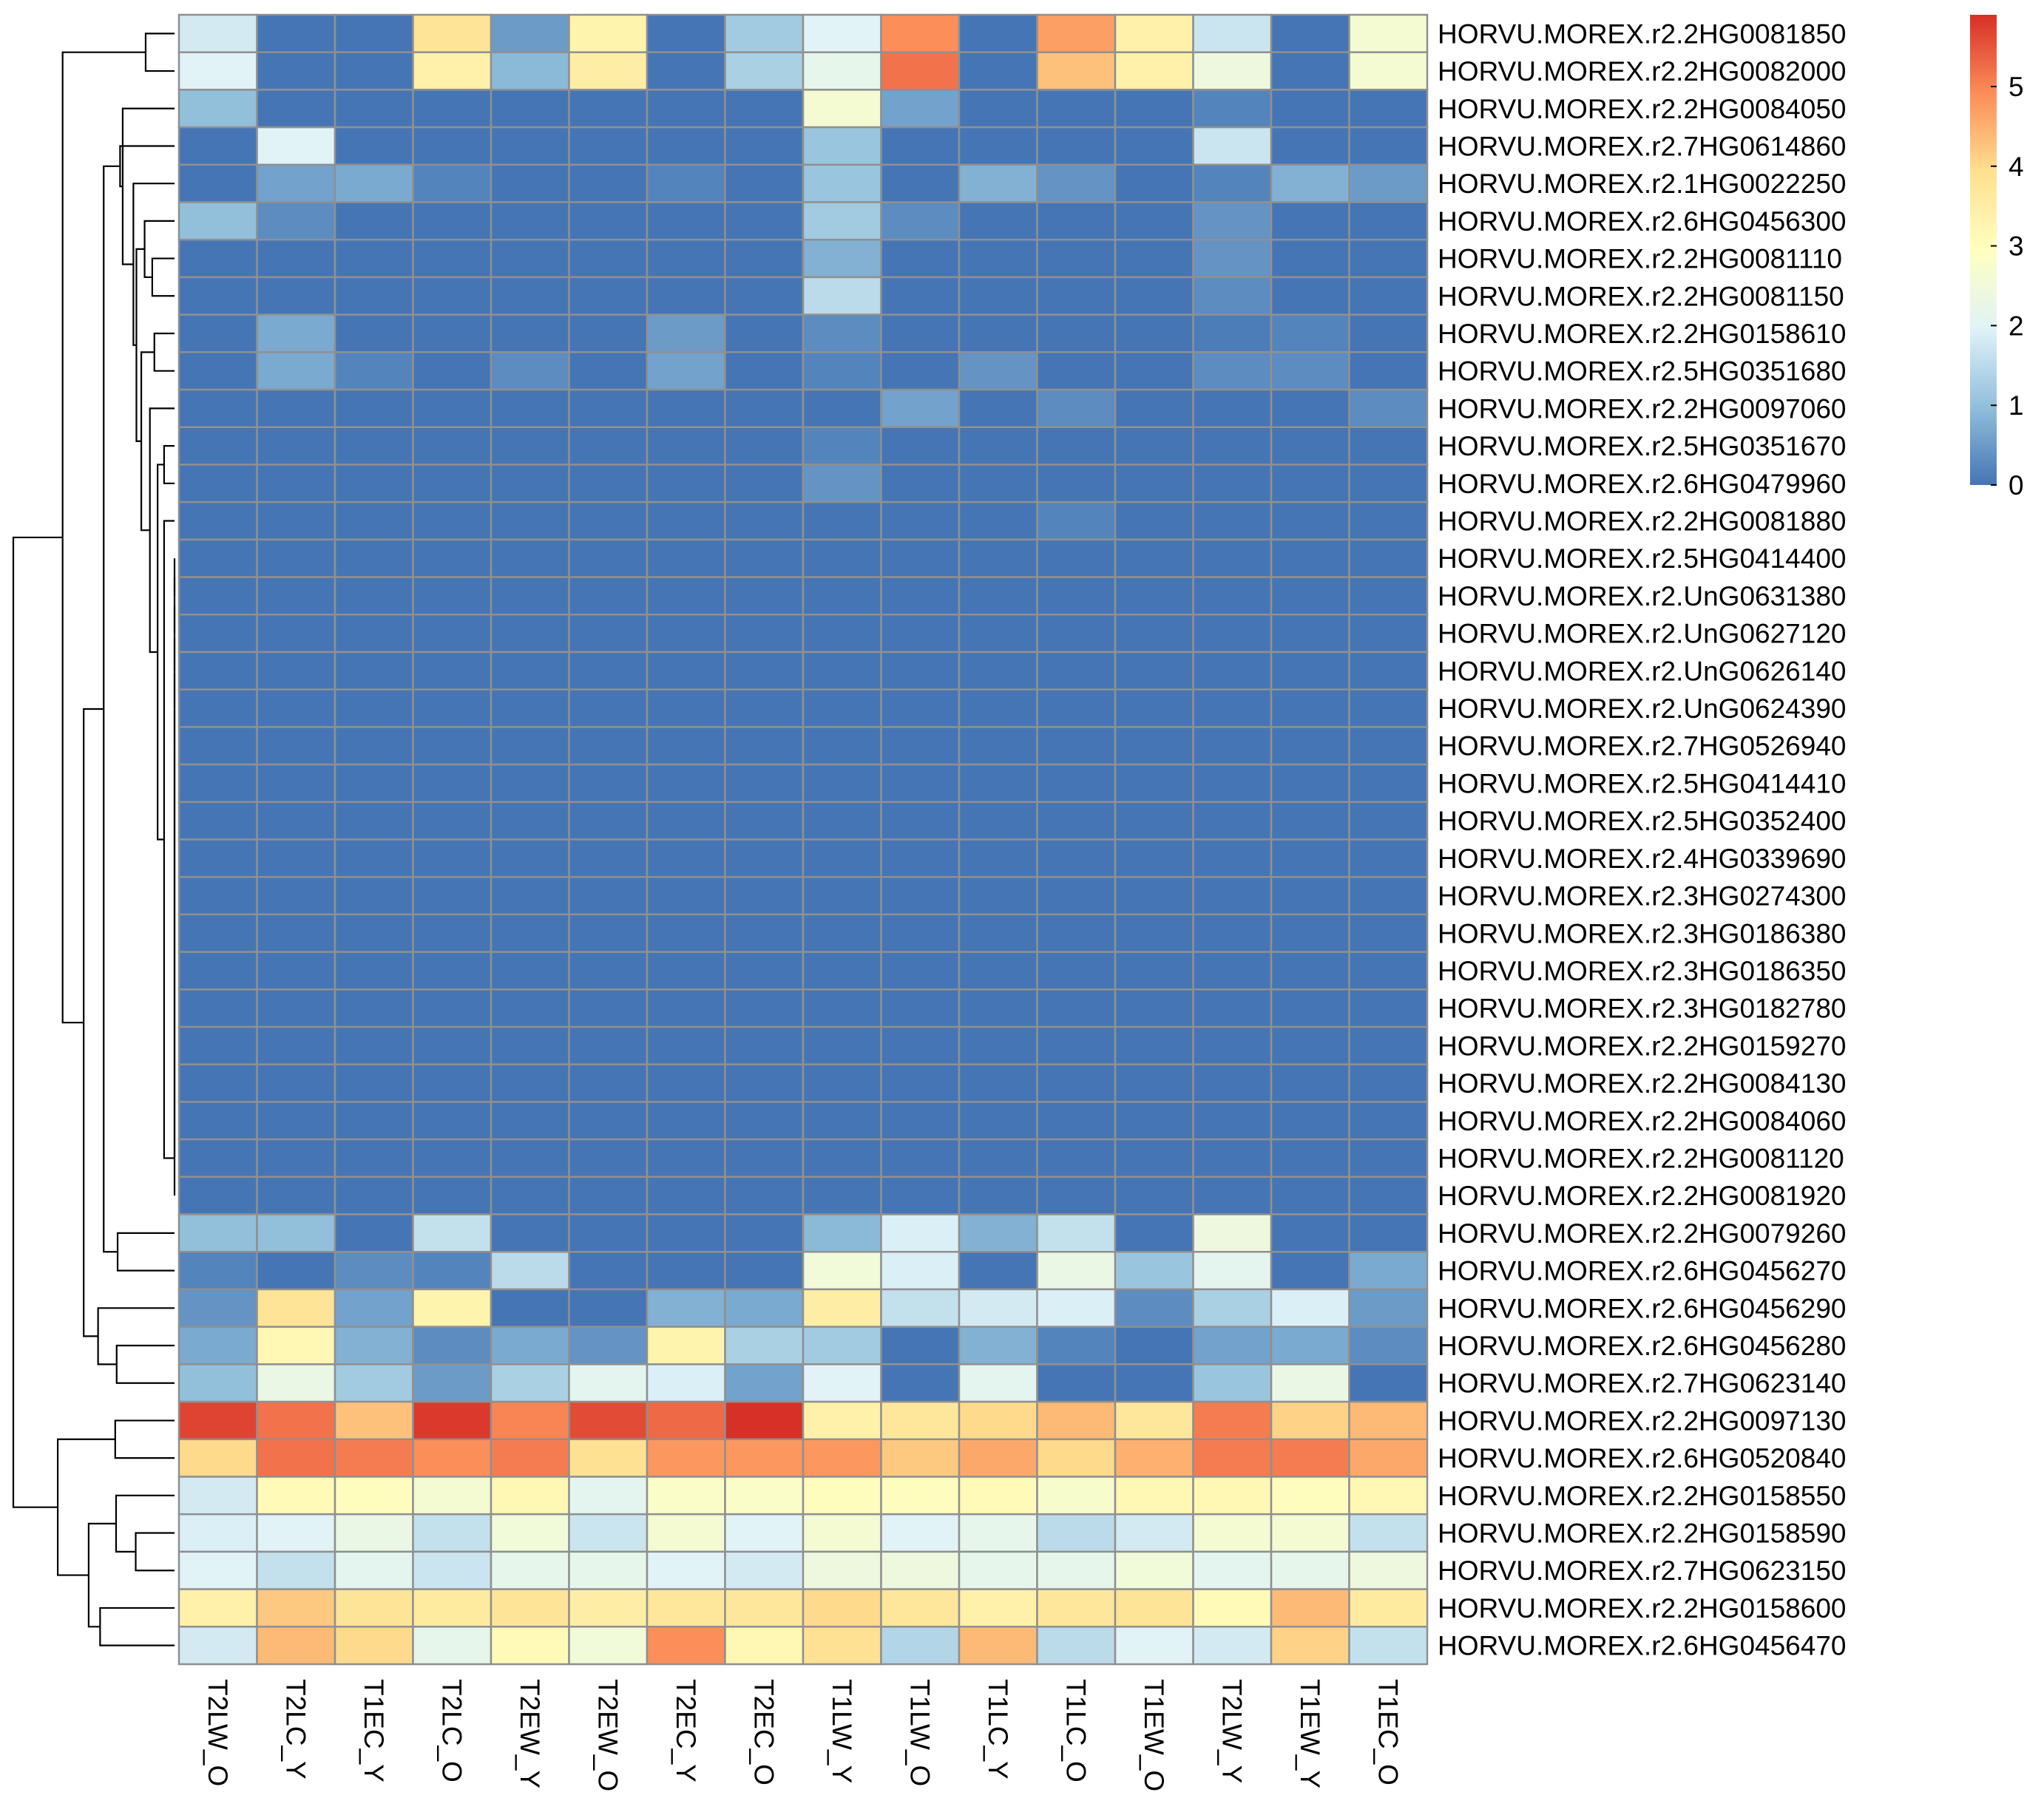 Image resolution: width=2044 pixels, height=1815 pixels. What do you see at coordinates (1642, 1308) in the screenshot?
I see `row-label: HORVU.MOREX.r2.6HG0456290` at bounding box center [1642, 1308].